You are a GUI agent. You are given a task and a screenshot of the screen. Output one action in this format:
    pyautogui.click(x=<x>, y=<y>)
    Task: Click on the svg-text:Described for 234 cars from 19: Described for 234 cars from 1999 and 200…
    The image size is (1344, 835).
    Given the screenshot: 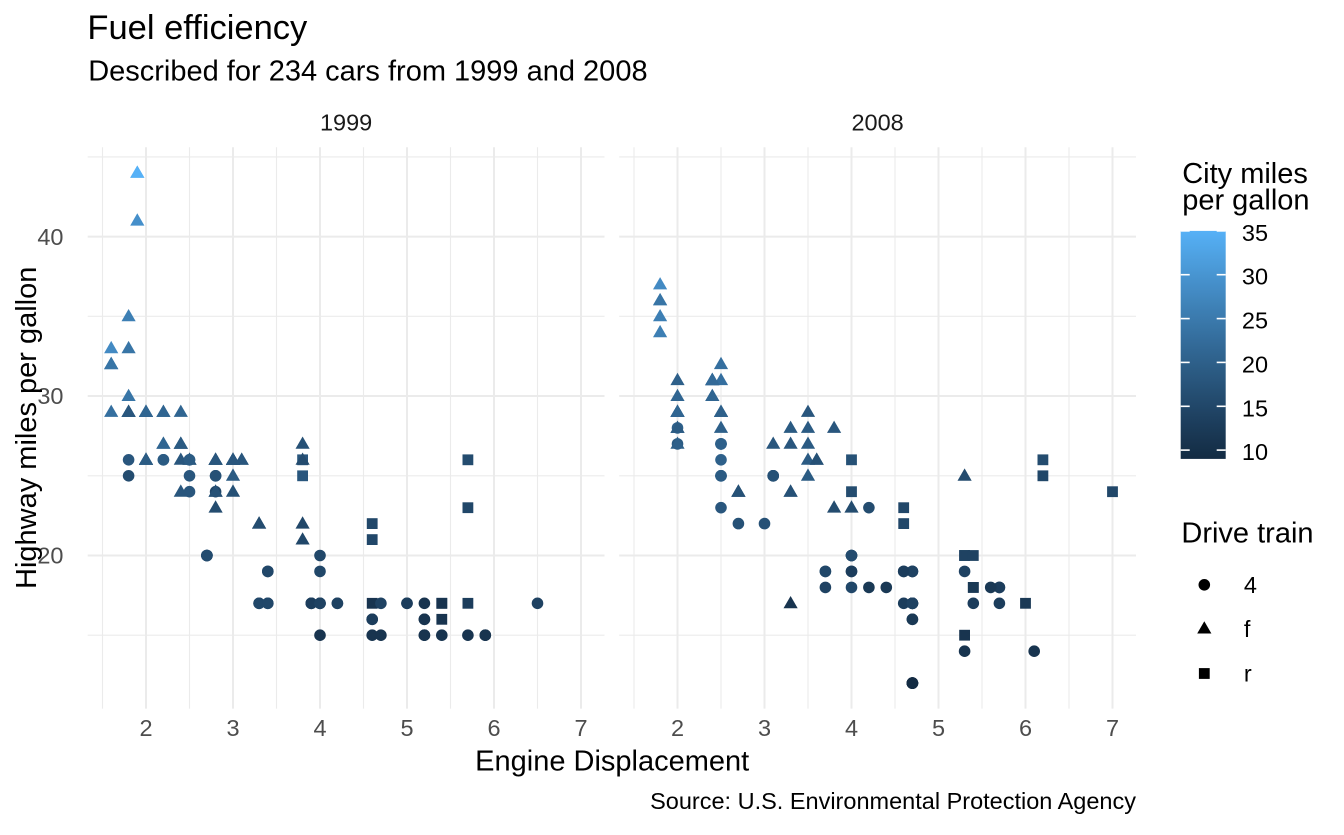 What is the action you would take?
    pyautogui.click(x=367, y=71)
    